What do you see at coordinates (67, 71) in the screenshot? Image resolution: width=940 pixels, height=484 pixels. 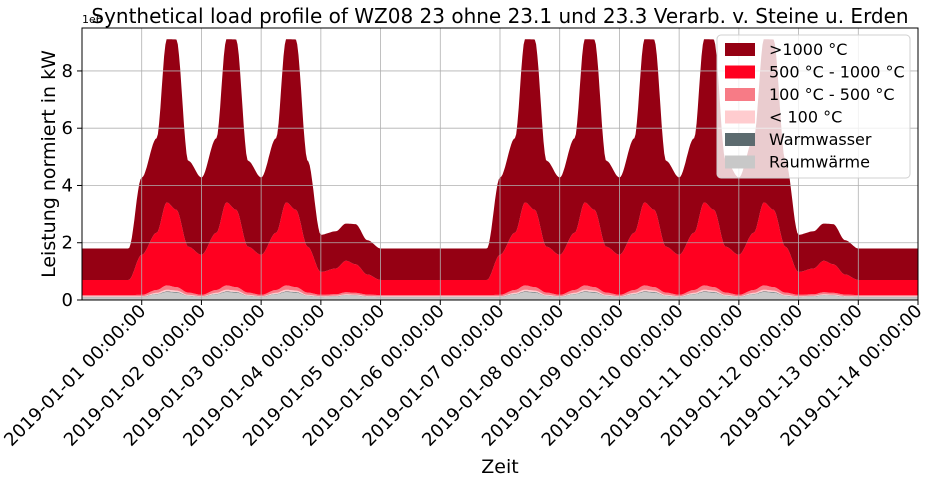 I see `y-tick-label: 8` at bounding box center [67, 71].